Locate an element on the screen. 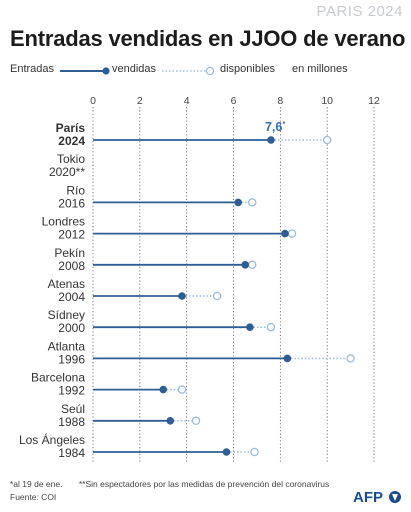 The image size is (411, 512). y-tick-line: 2000 is located at coordinates (71, 328).